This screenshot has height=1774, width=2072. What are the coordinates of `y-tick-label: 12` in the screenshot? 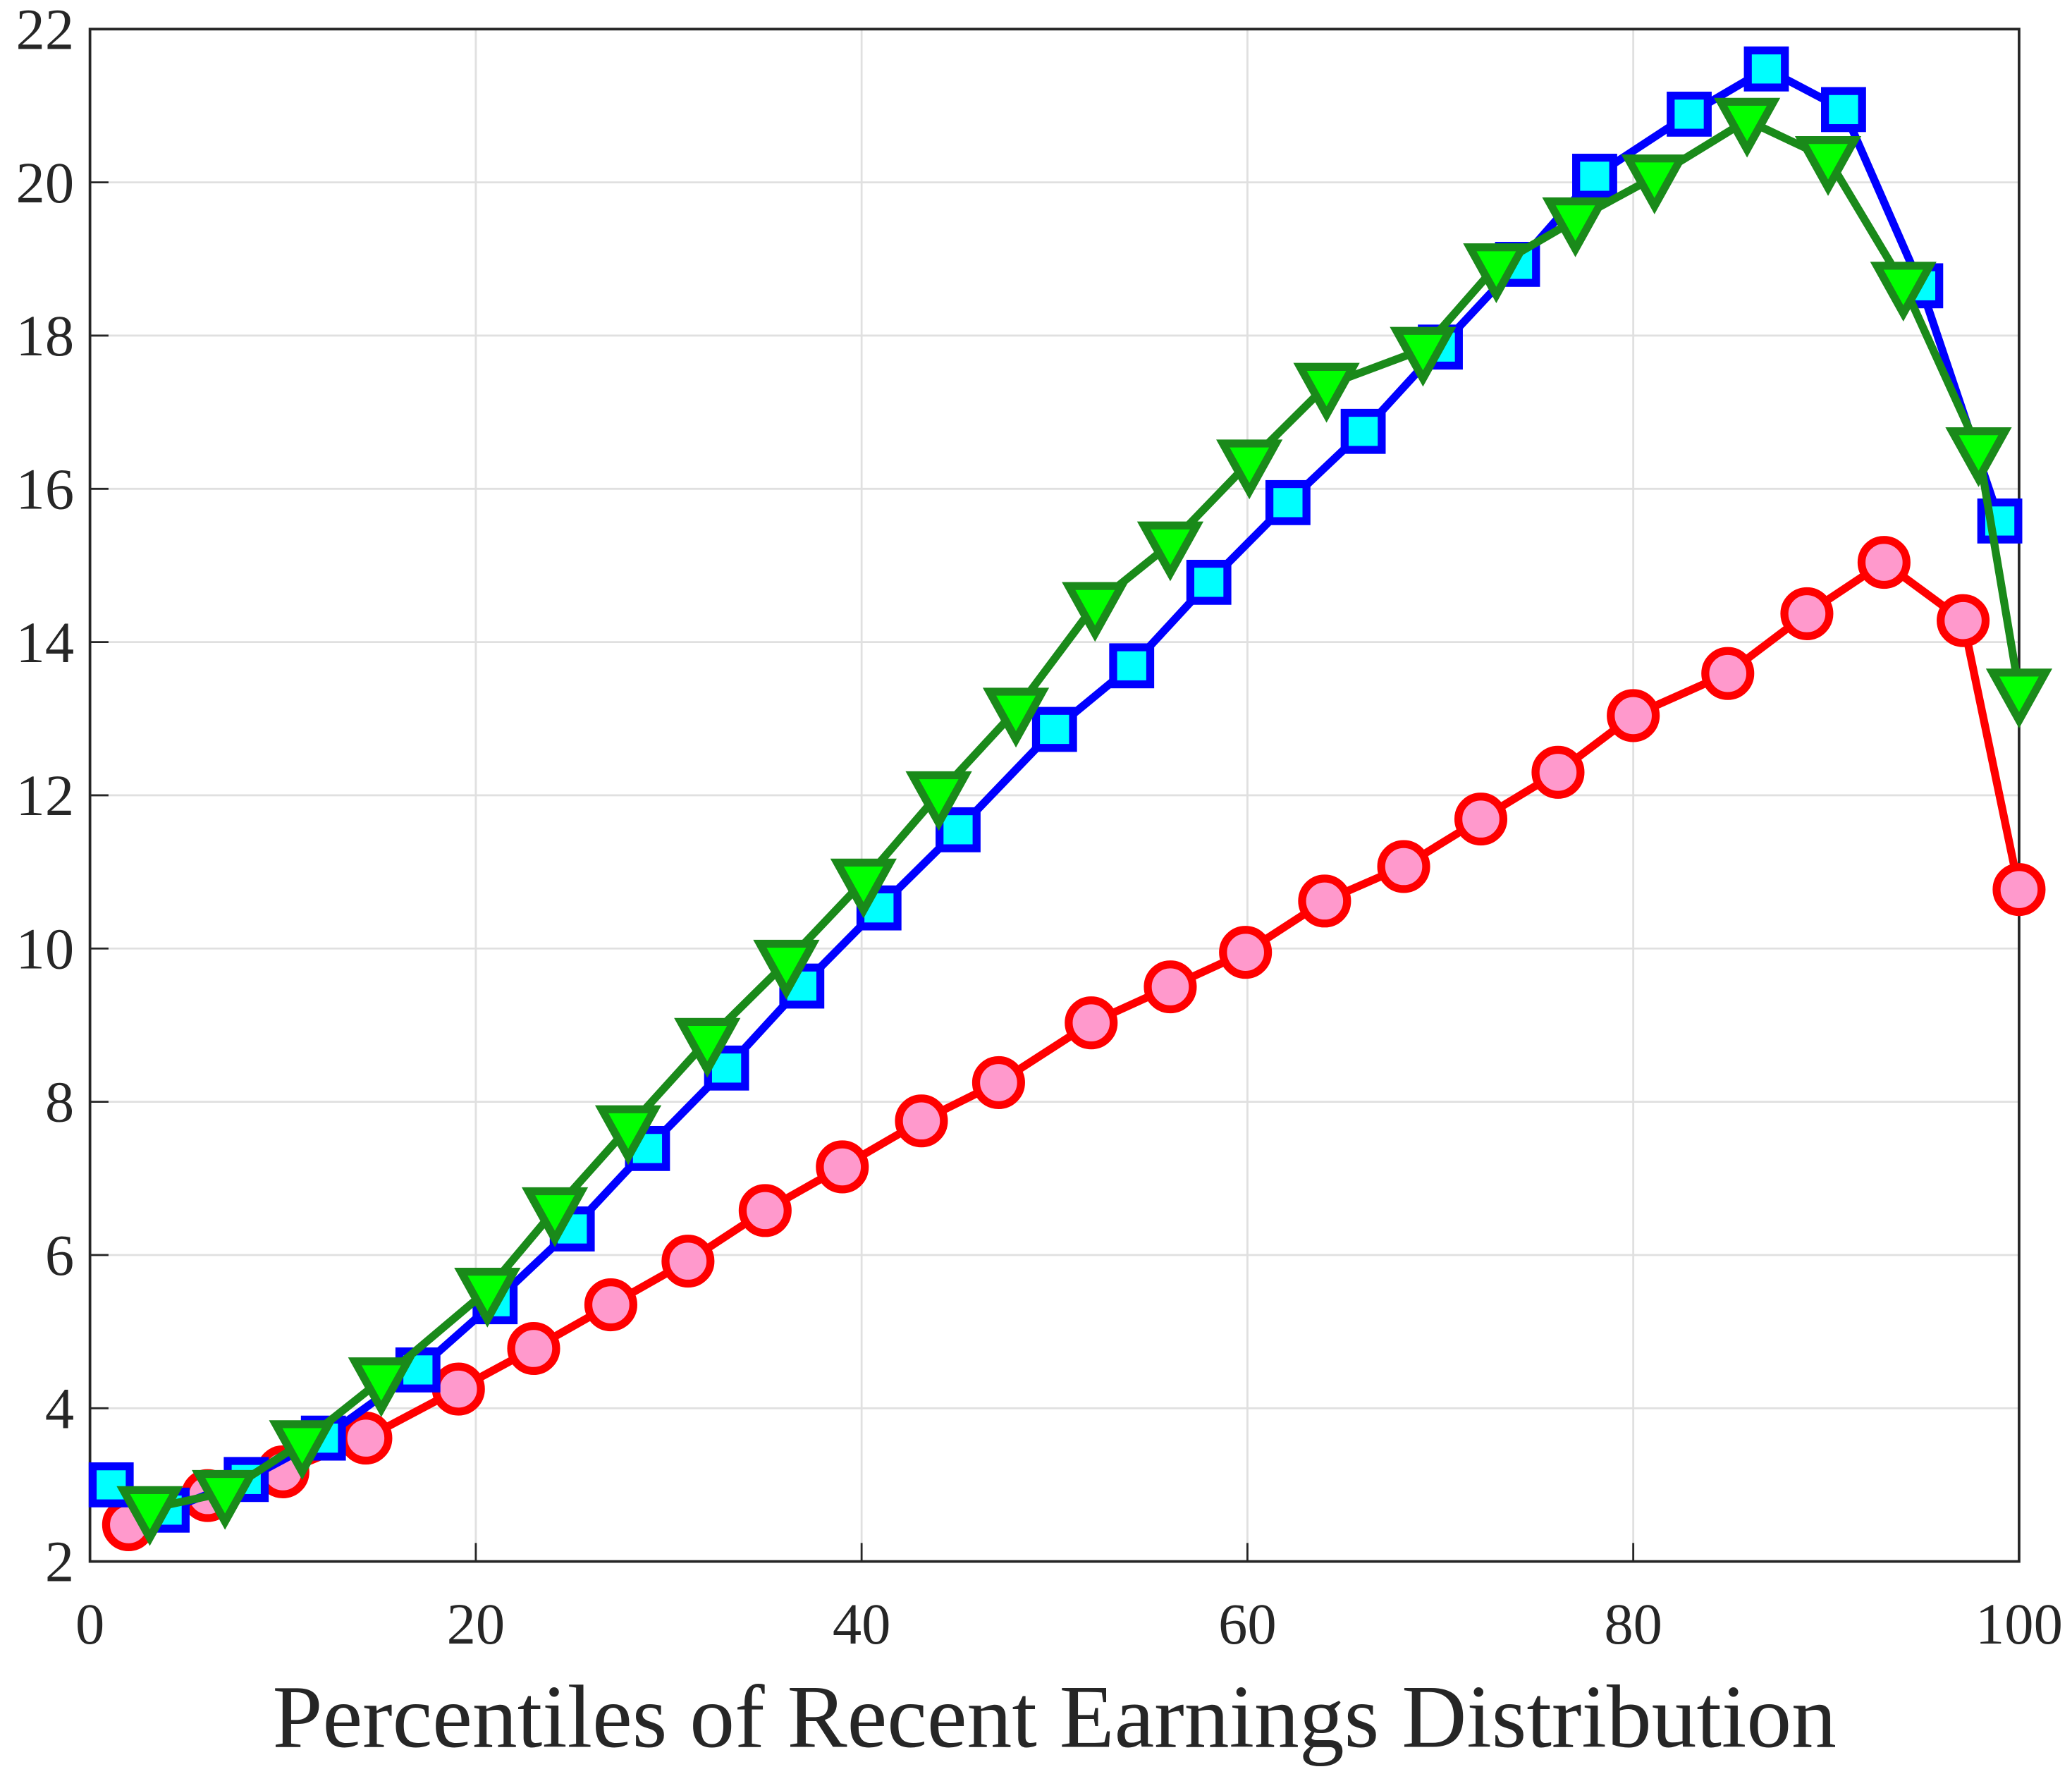 It's located at (45, 795).